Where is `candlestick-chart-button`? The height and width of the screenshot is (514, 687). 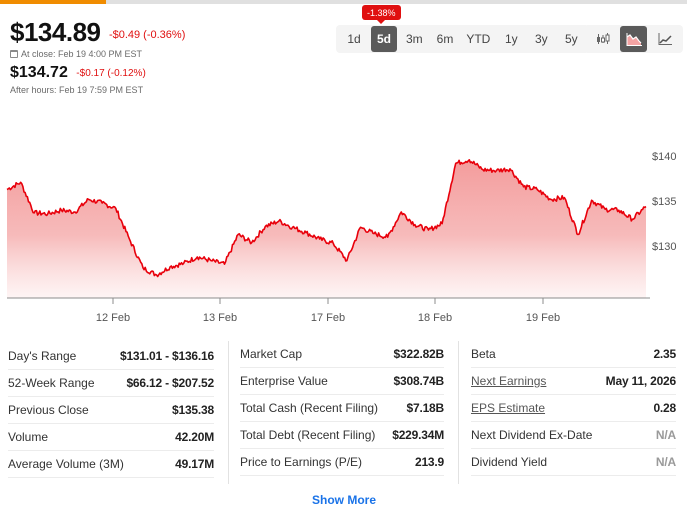 candlestick-chart-button is located at coordinates (602, 39).